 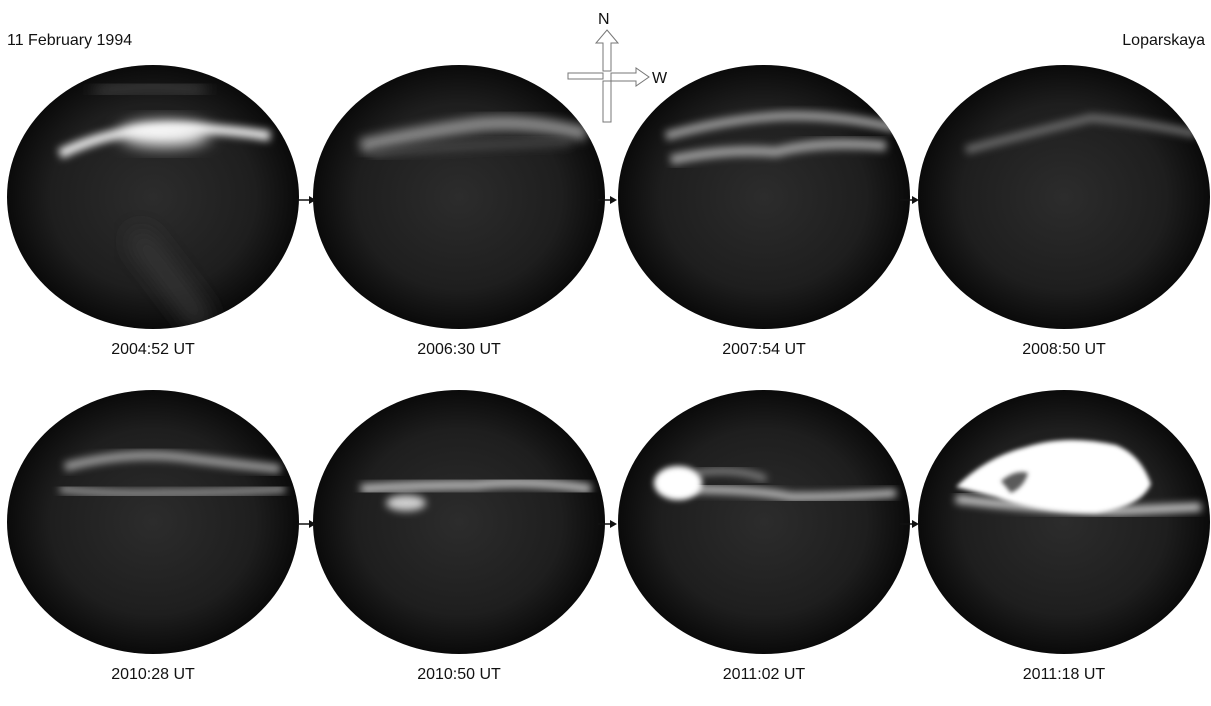 What do you see at coordinates (604, 19) in the screenshot?
I see `compass-north-label: N` at bounding box center [604, 19].